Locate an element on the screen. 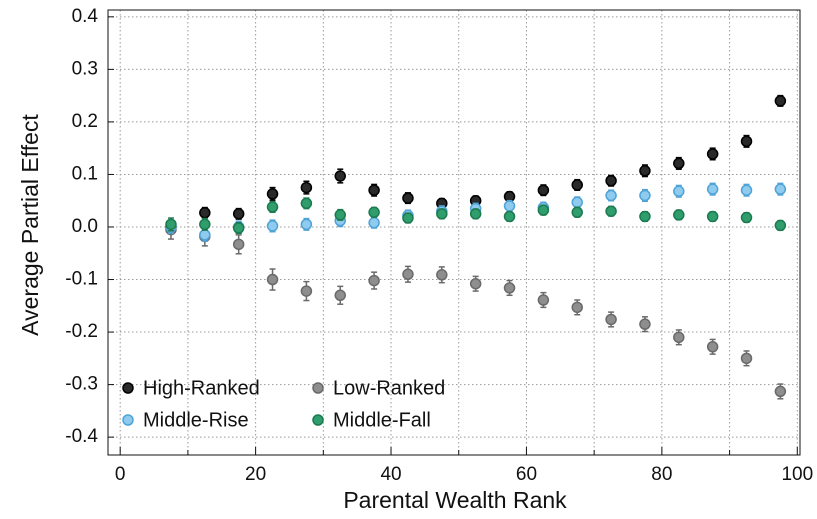 Image resolution: width=817 pixels, height=519 pixels. legend-label: Middle-Fall is located at coordinates (382, 420).